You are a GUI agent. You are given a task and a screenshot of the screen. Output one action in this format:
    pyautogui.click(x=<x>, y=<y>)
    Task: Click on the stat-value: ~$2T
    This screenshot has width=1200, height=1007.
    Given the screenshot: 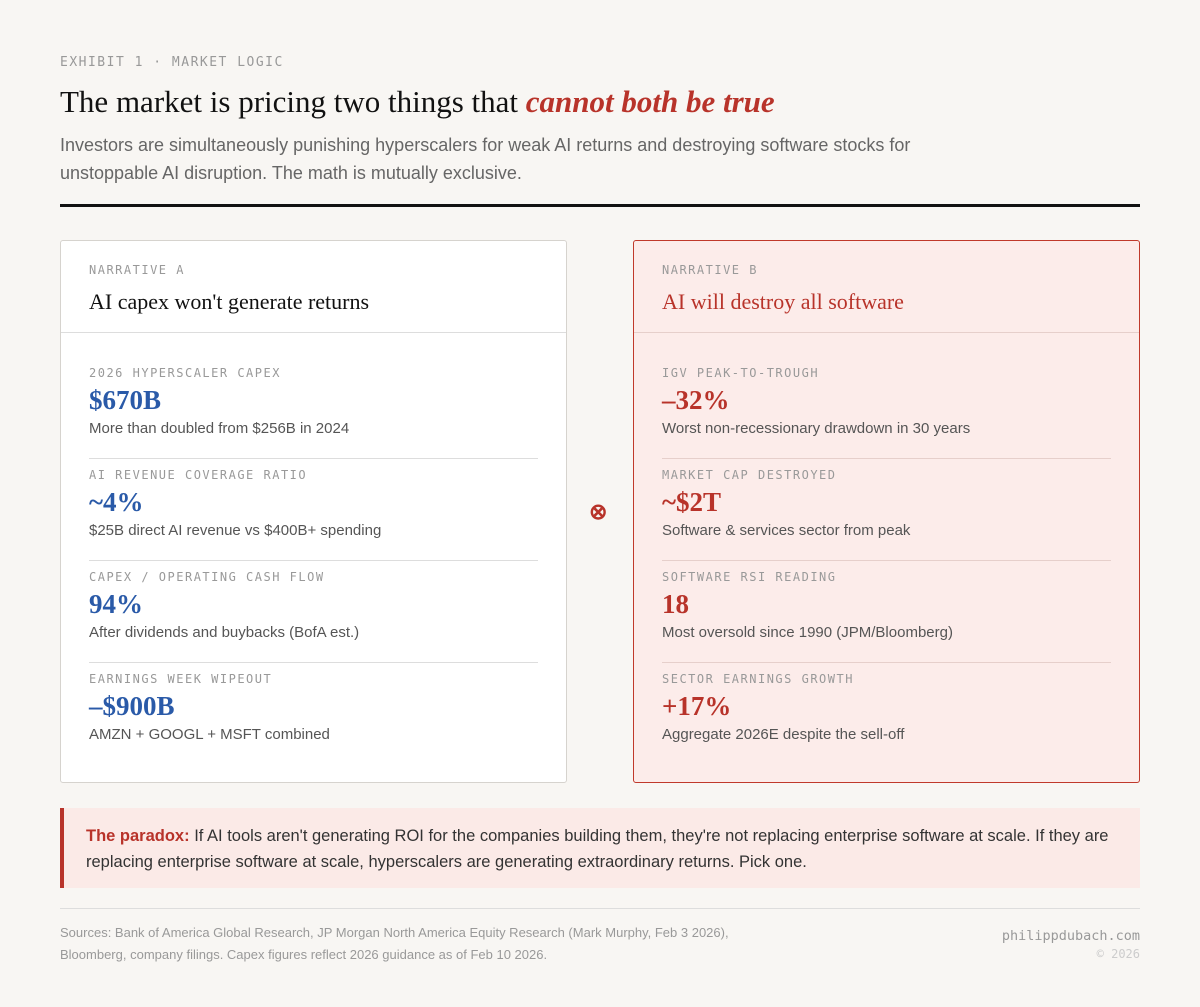 What is the action you would take?
    pyautogui.click(x=692, y=502)
    